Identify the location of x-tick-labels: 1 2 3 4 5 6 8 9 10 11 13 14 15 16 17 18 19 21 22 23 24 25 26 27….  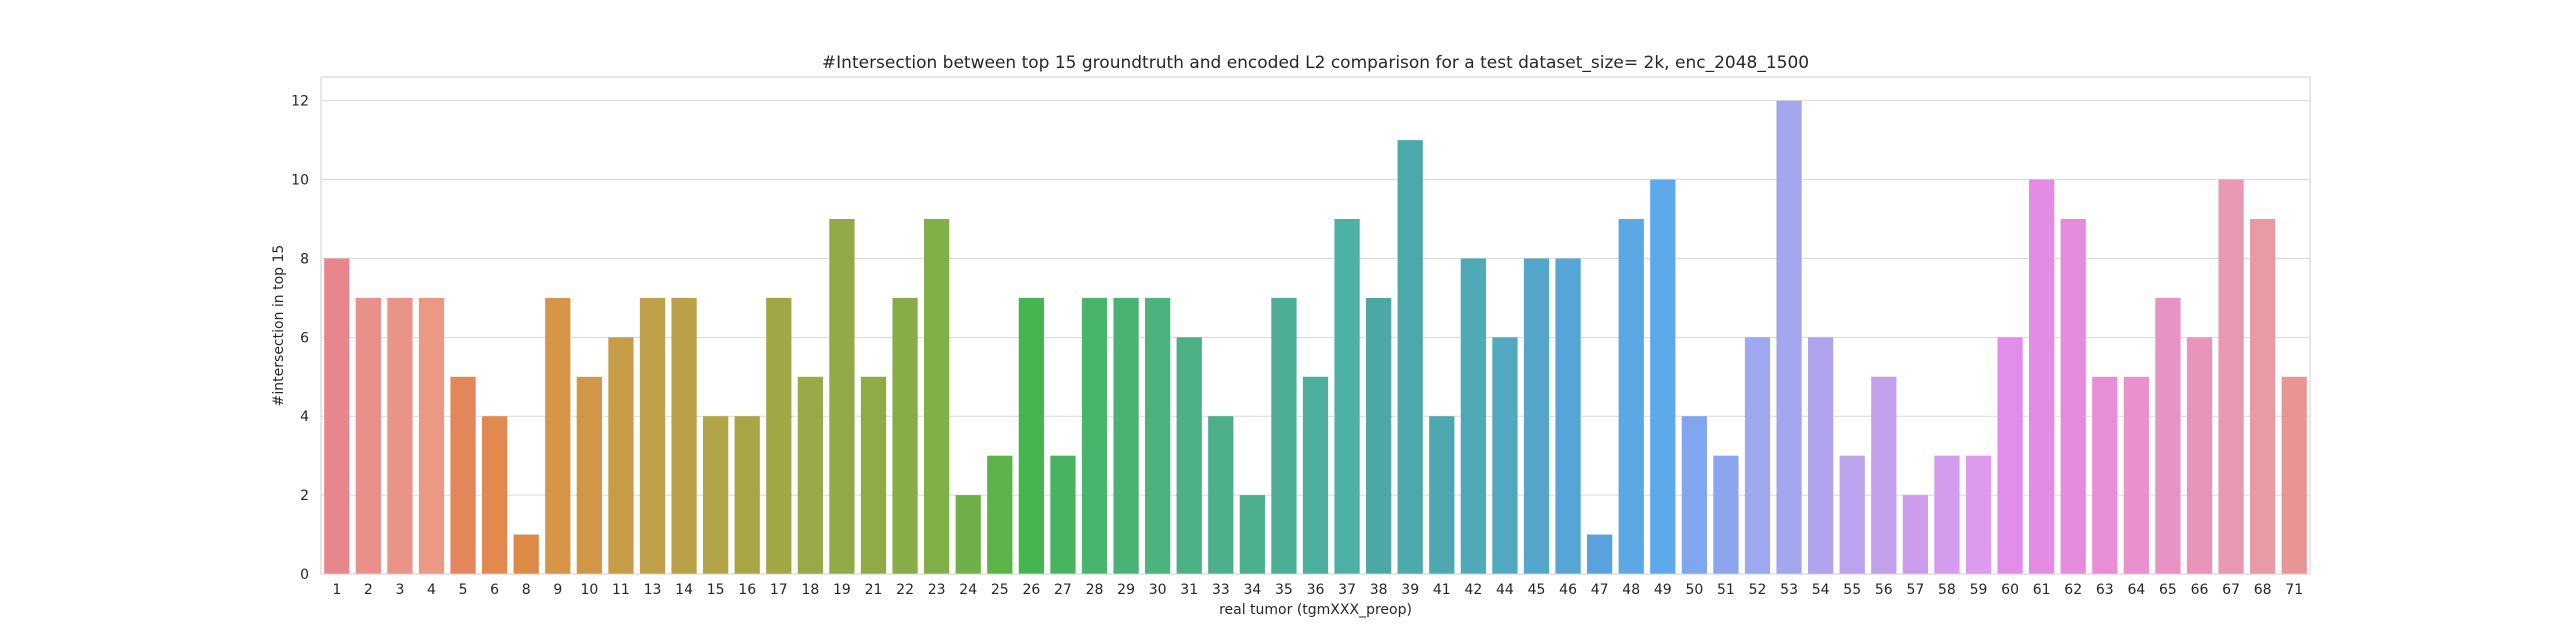
(1317, 590).